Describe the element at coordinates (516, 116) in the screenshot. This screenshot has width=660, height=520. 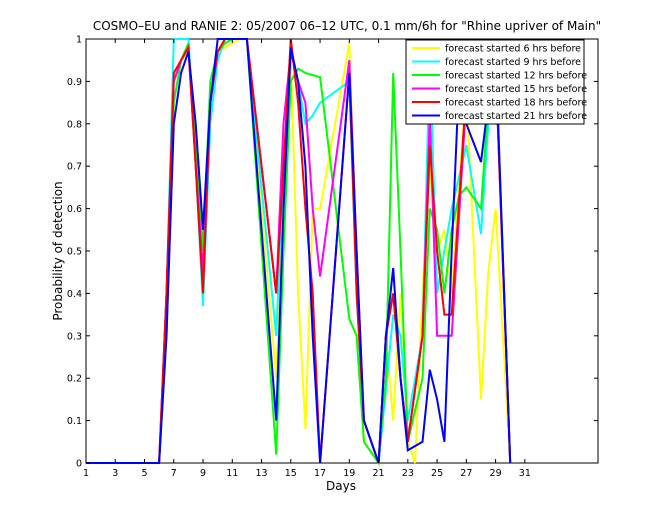
I see `legend-label-6: forecast started 21 hrs before` at that location.